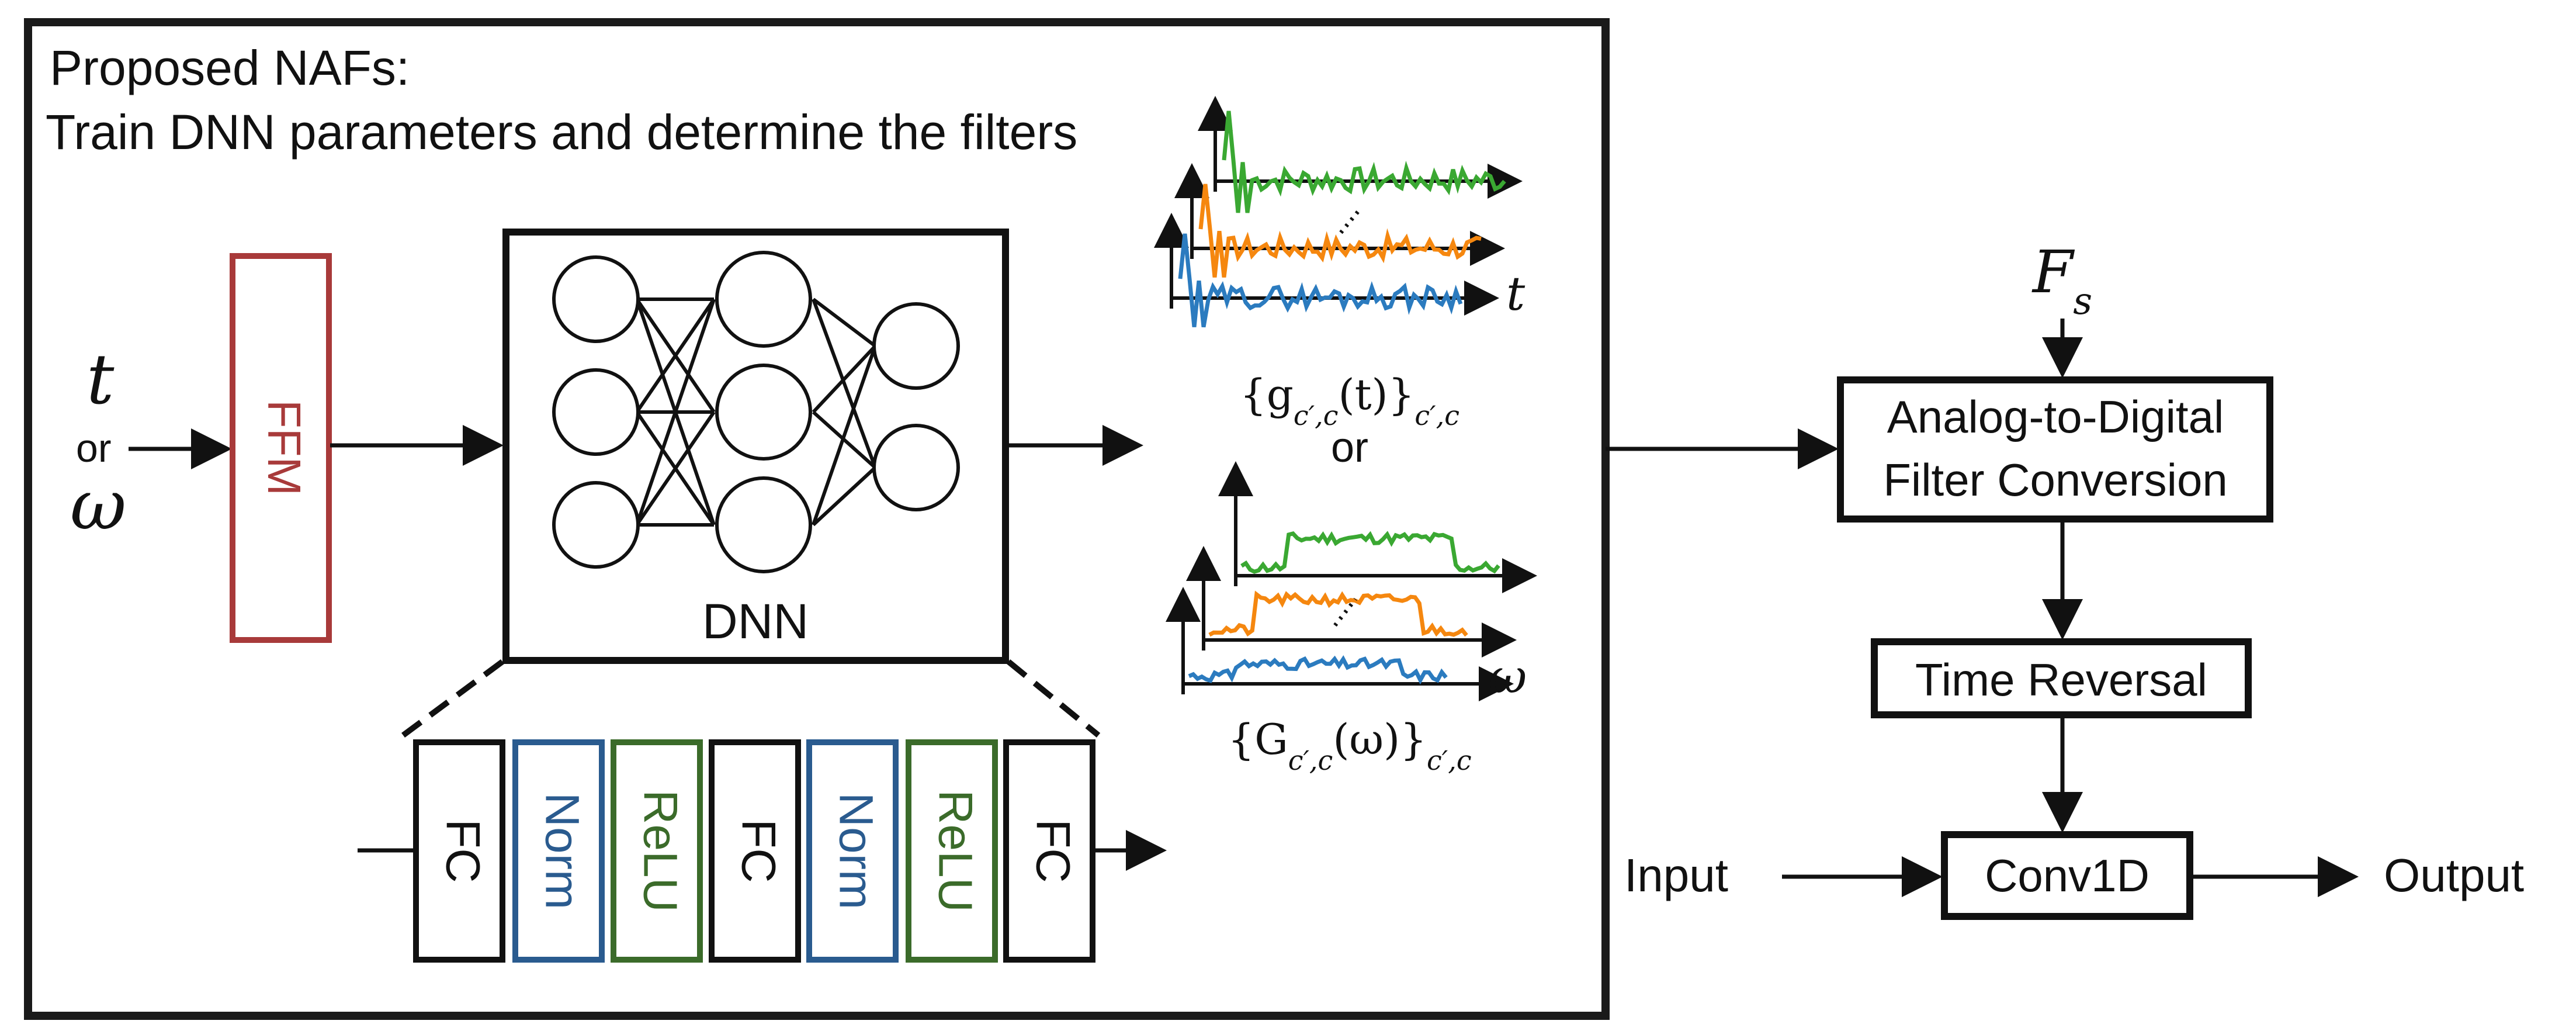  I want to click on time-filter-caption: {gc′,c(t)}c′,c, so click(1349, 400).